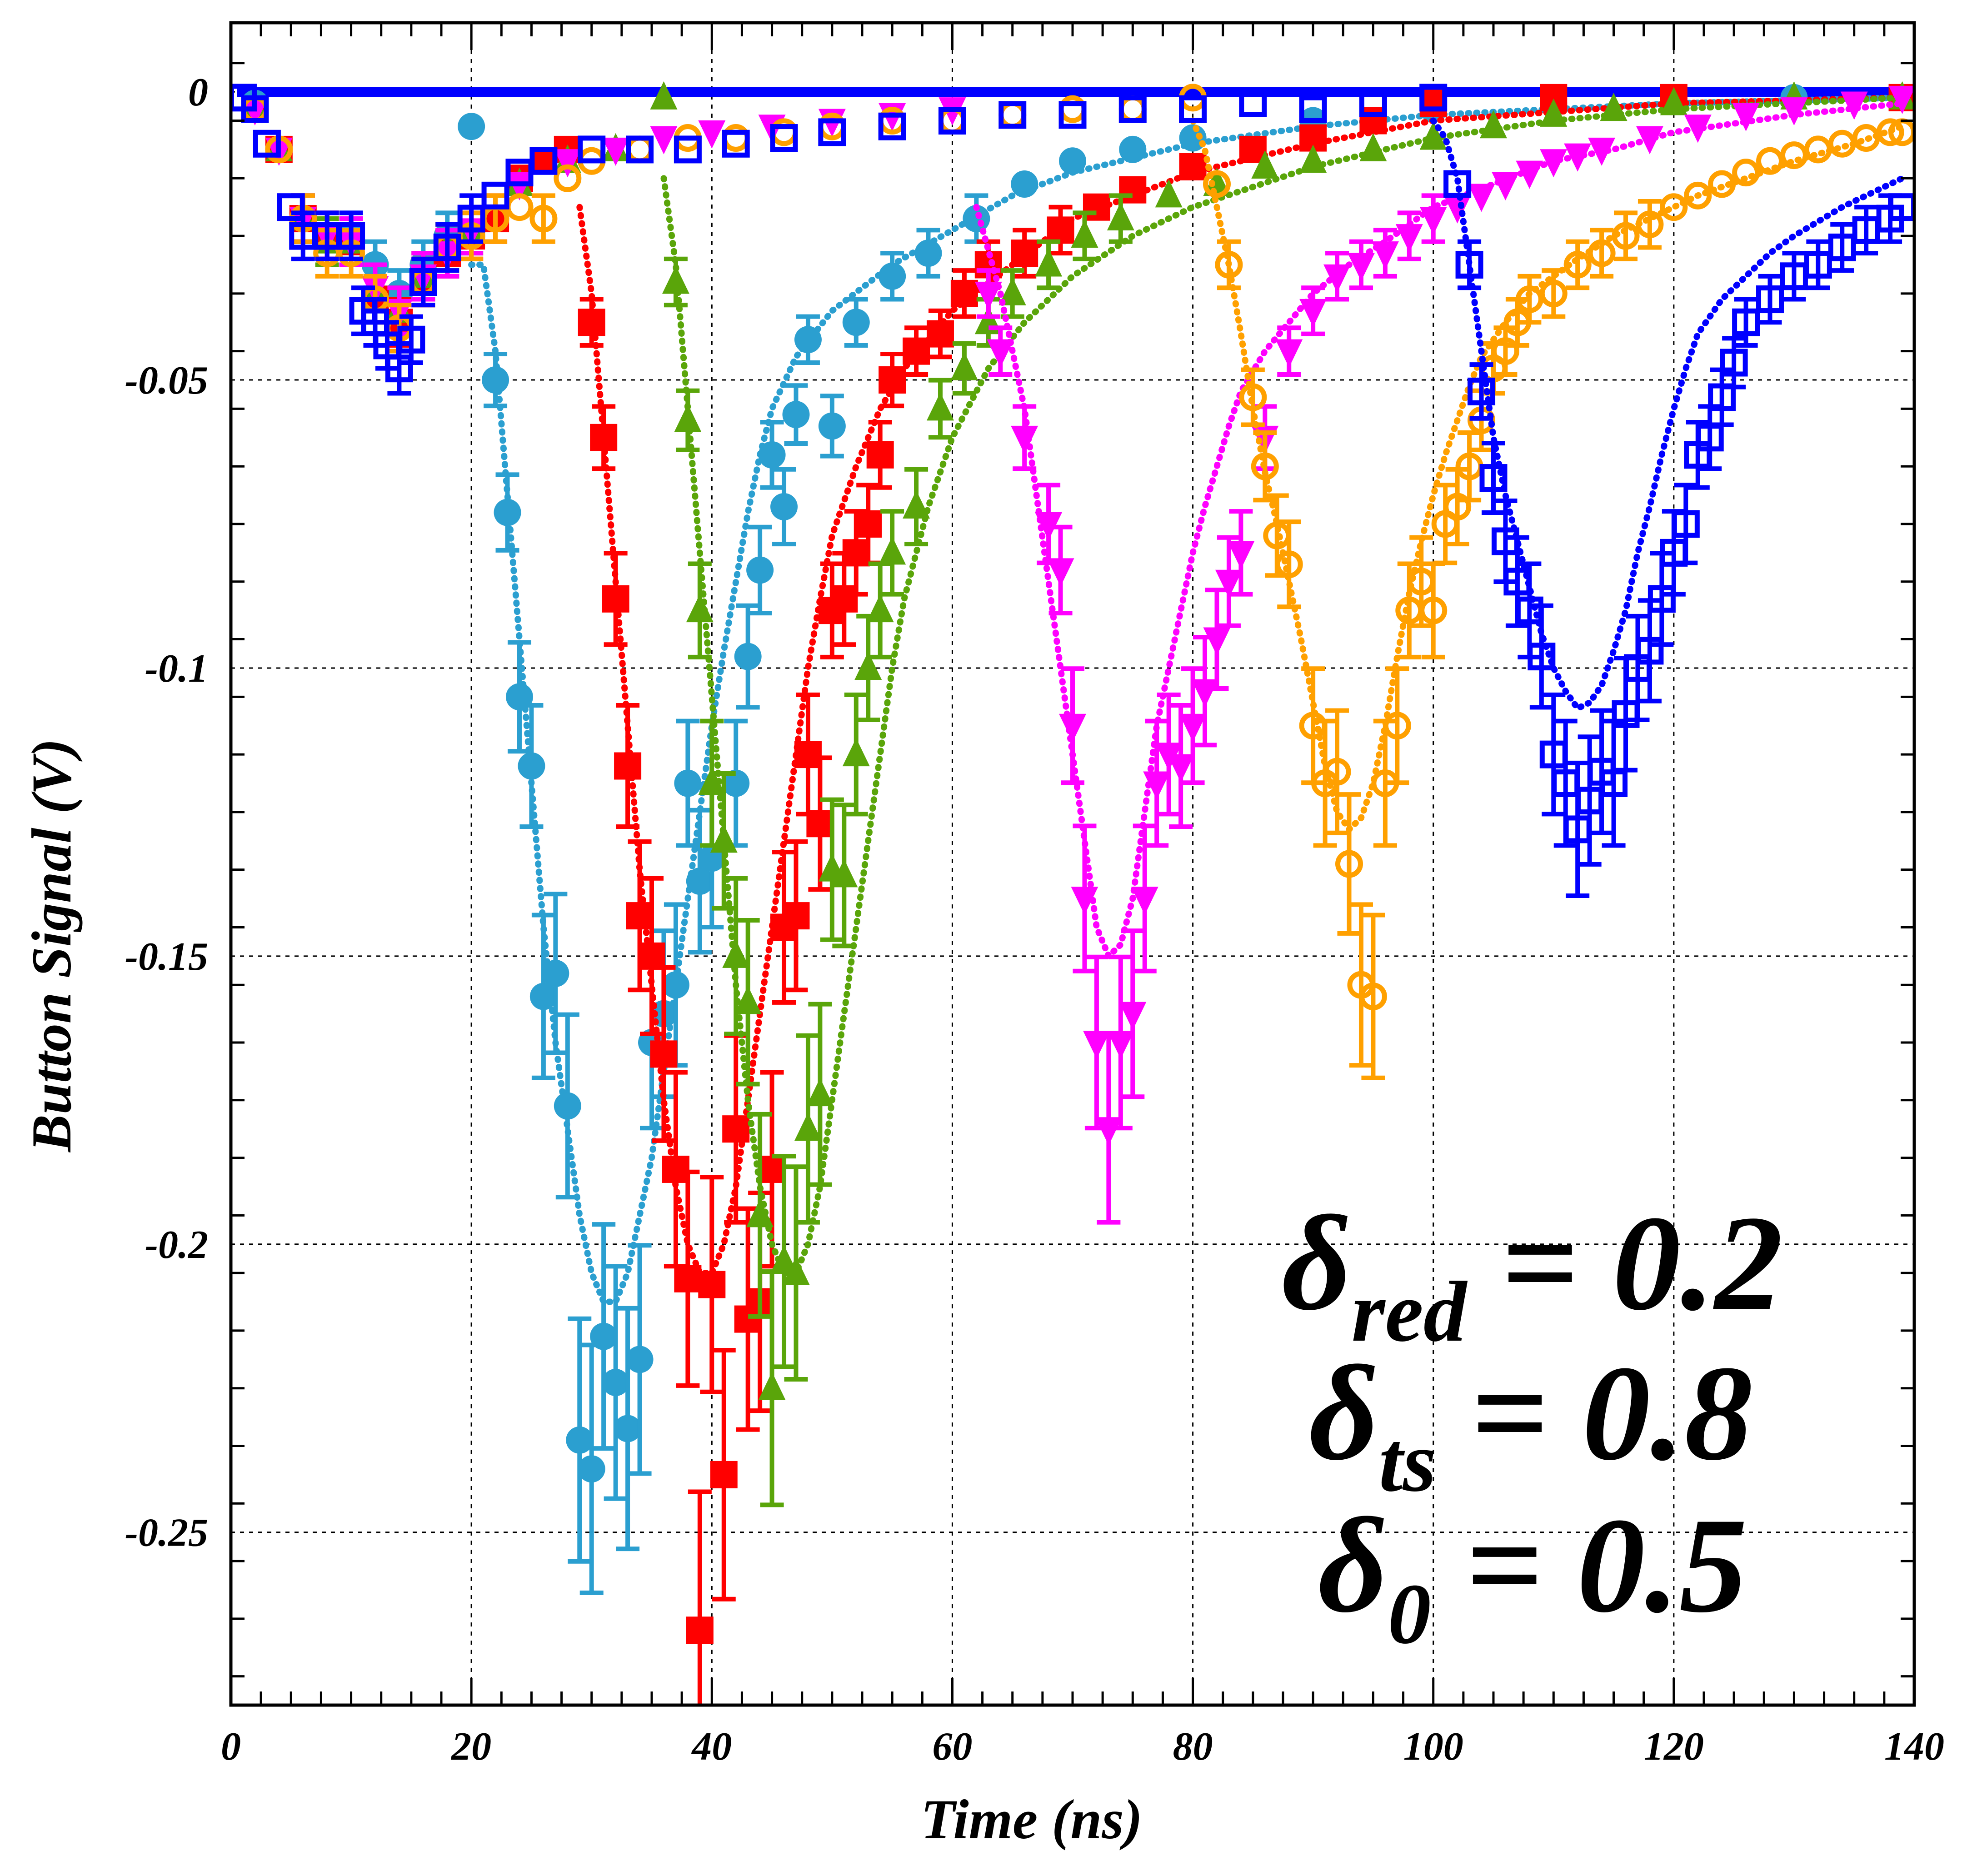  I want to click on delta-symbol: δ, so click(1317, 1262).